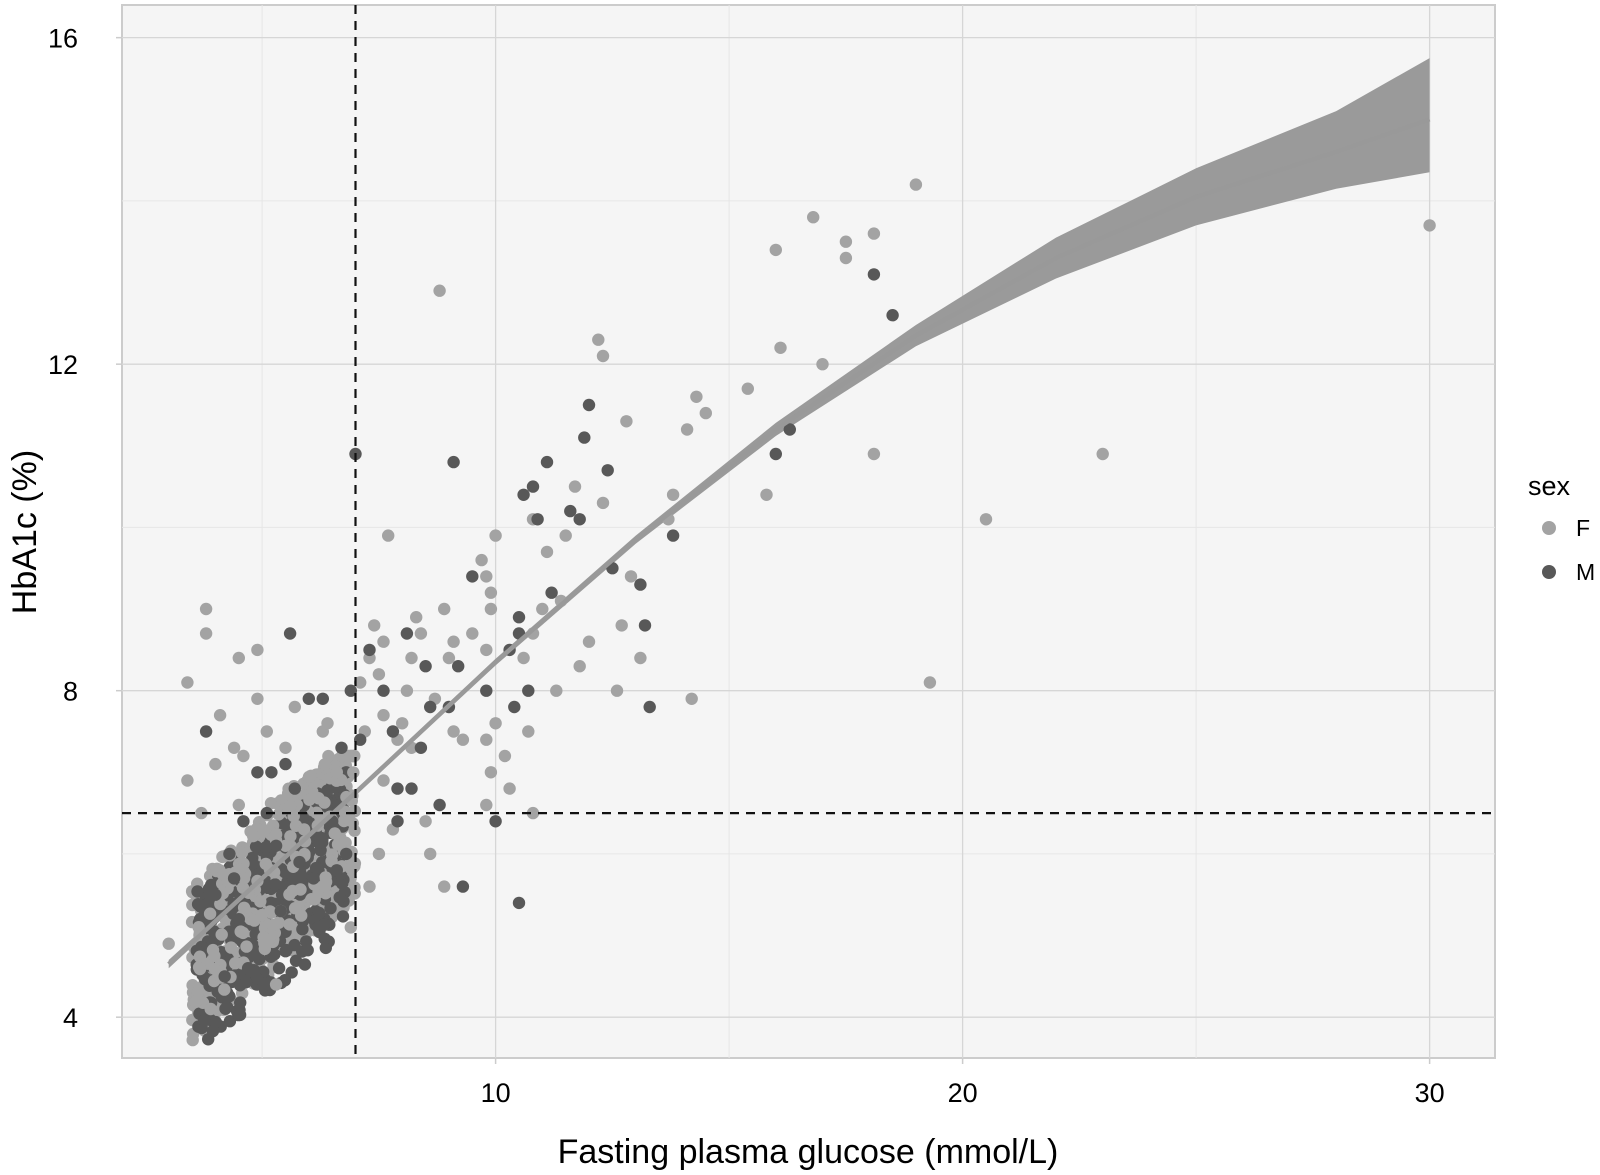 The width and height of the screenshot is (1600, 1175). Describe the element at coordinates (85, 528) in the screenshot. I see `y-axis-ticks: 4 8 12 16` at that location.